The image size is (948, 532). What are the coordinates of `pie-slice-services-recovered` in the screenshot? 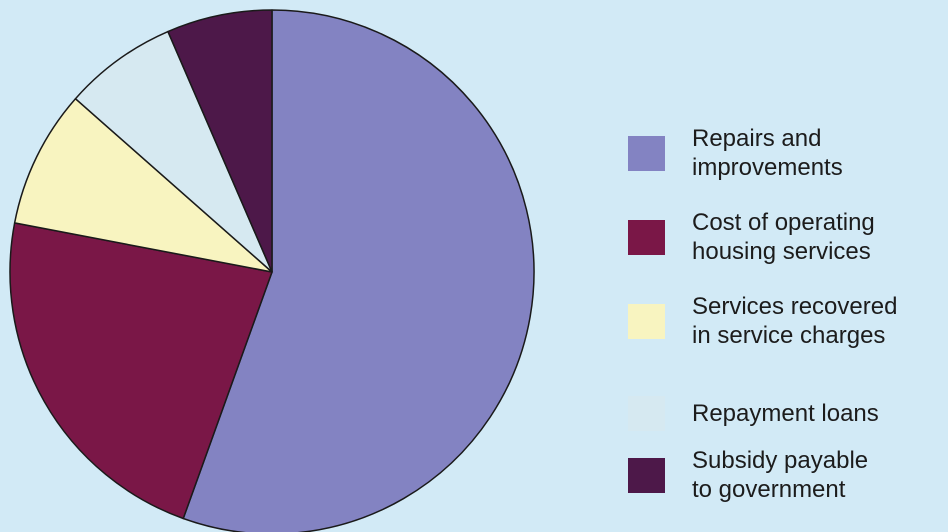 It's located at (143, 185).